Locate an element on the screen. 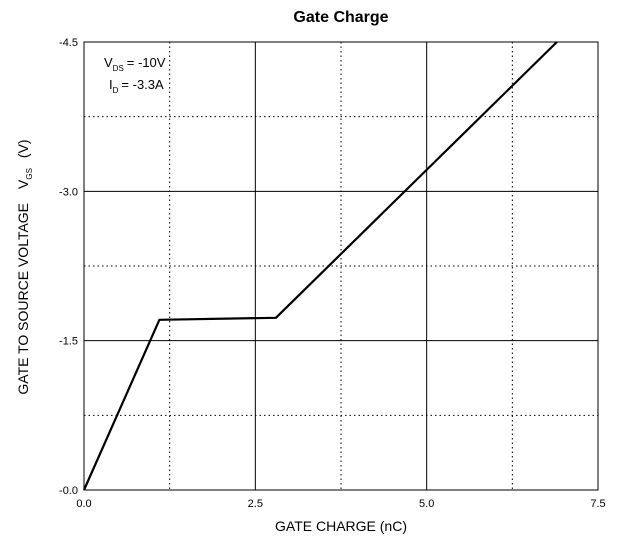 Image resolution: width=621 pixels, height=548 pixels. y-axis-label: GATE TO SOURCE VOLTAGE VGS (V) is located at coordinates (24, 266).